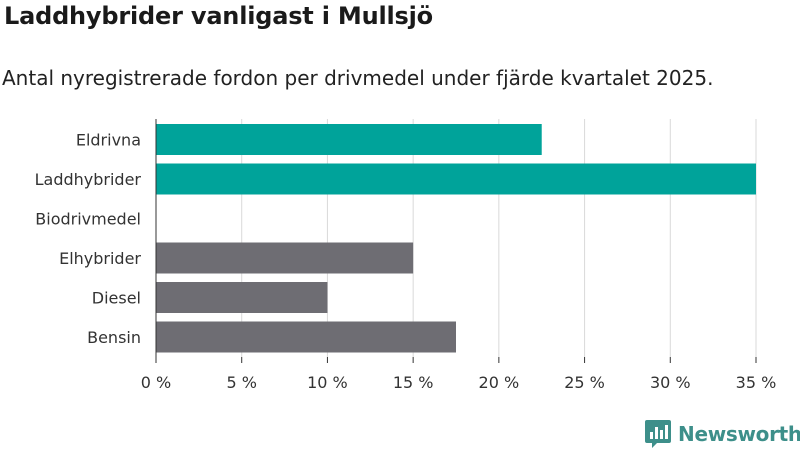  What do you see at coordinates (218, 16) in the screenshot?
I see `chart-title: Laddhybrider vanligast i Mullsjö` at bounding box center [218, 16].